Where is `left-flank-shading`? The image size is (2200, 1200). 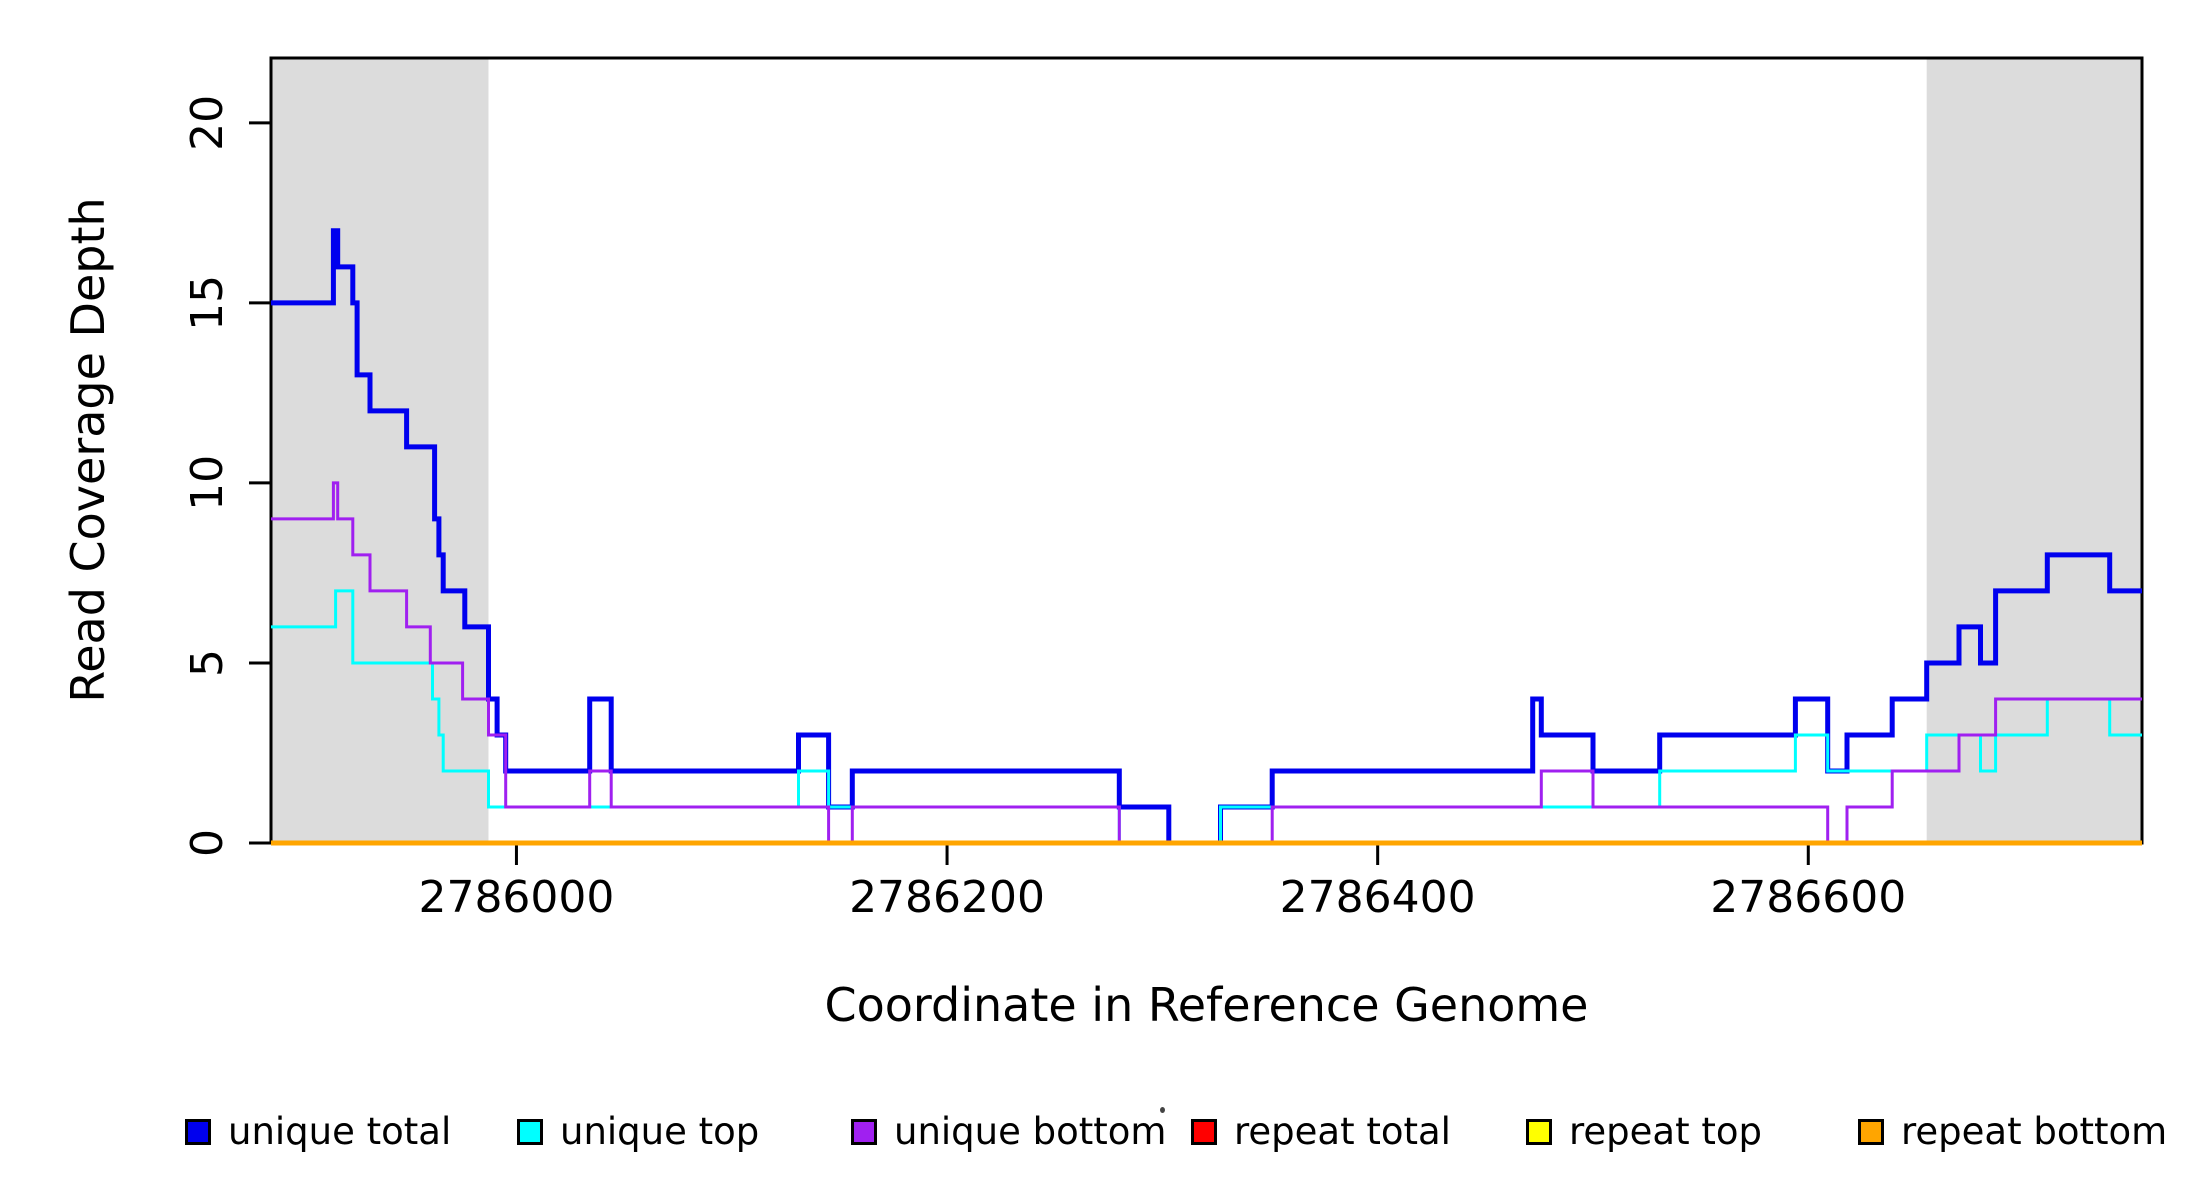 left-flank-shading is located at coordinates (380, 450).